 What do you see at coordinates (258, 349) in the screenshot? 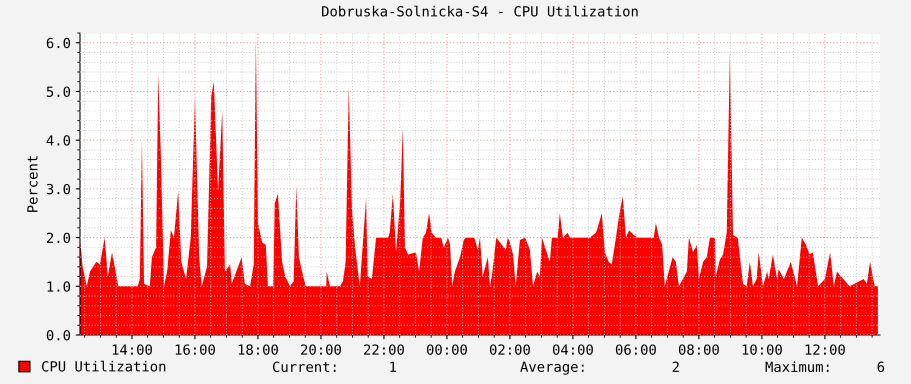
I see `x-tick-label: 18:00` at bounding box center [258, 349].